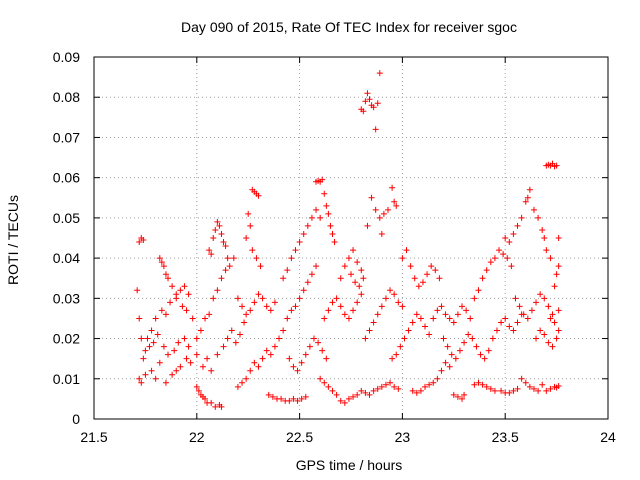  I want to click on y-tick-label: 0.05, so click(66, 218).